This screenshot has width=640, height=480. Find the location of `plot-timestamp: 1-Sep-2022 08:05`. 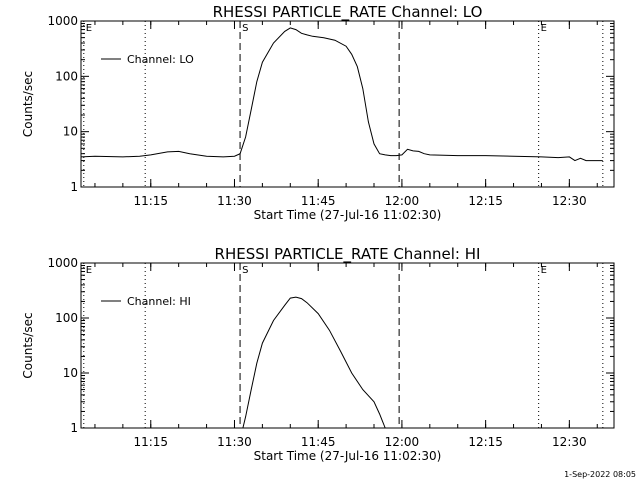

plot-timestamp: 1-Sep-2022 08:05 is located at coordinates (600, 474).